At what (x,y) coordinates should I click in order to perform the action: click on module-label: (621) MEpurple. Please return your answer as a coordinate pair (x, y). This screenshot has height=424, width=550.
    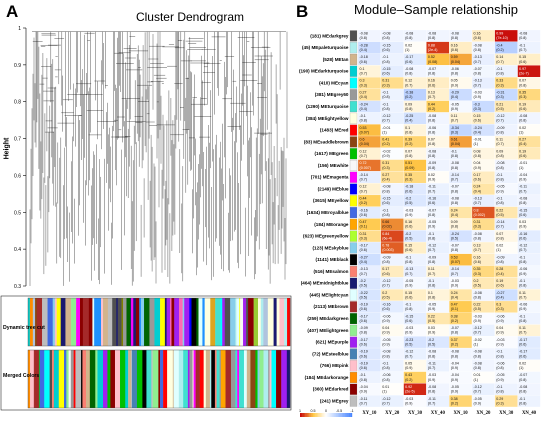
    Looking at the image, I should click on (332, 342).